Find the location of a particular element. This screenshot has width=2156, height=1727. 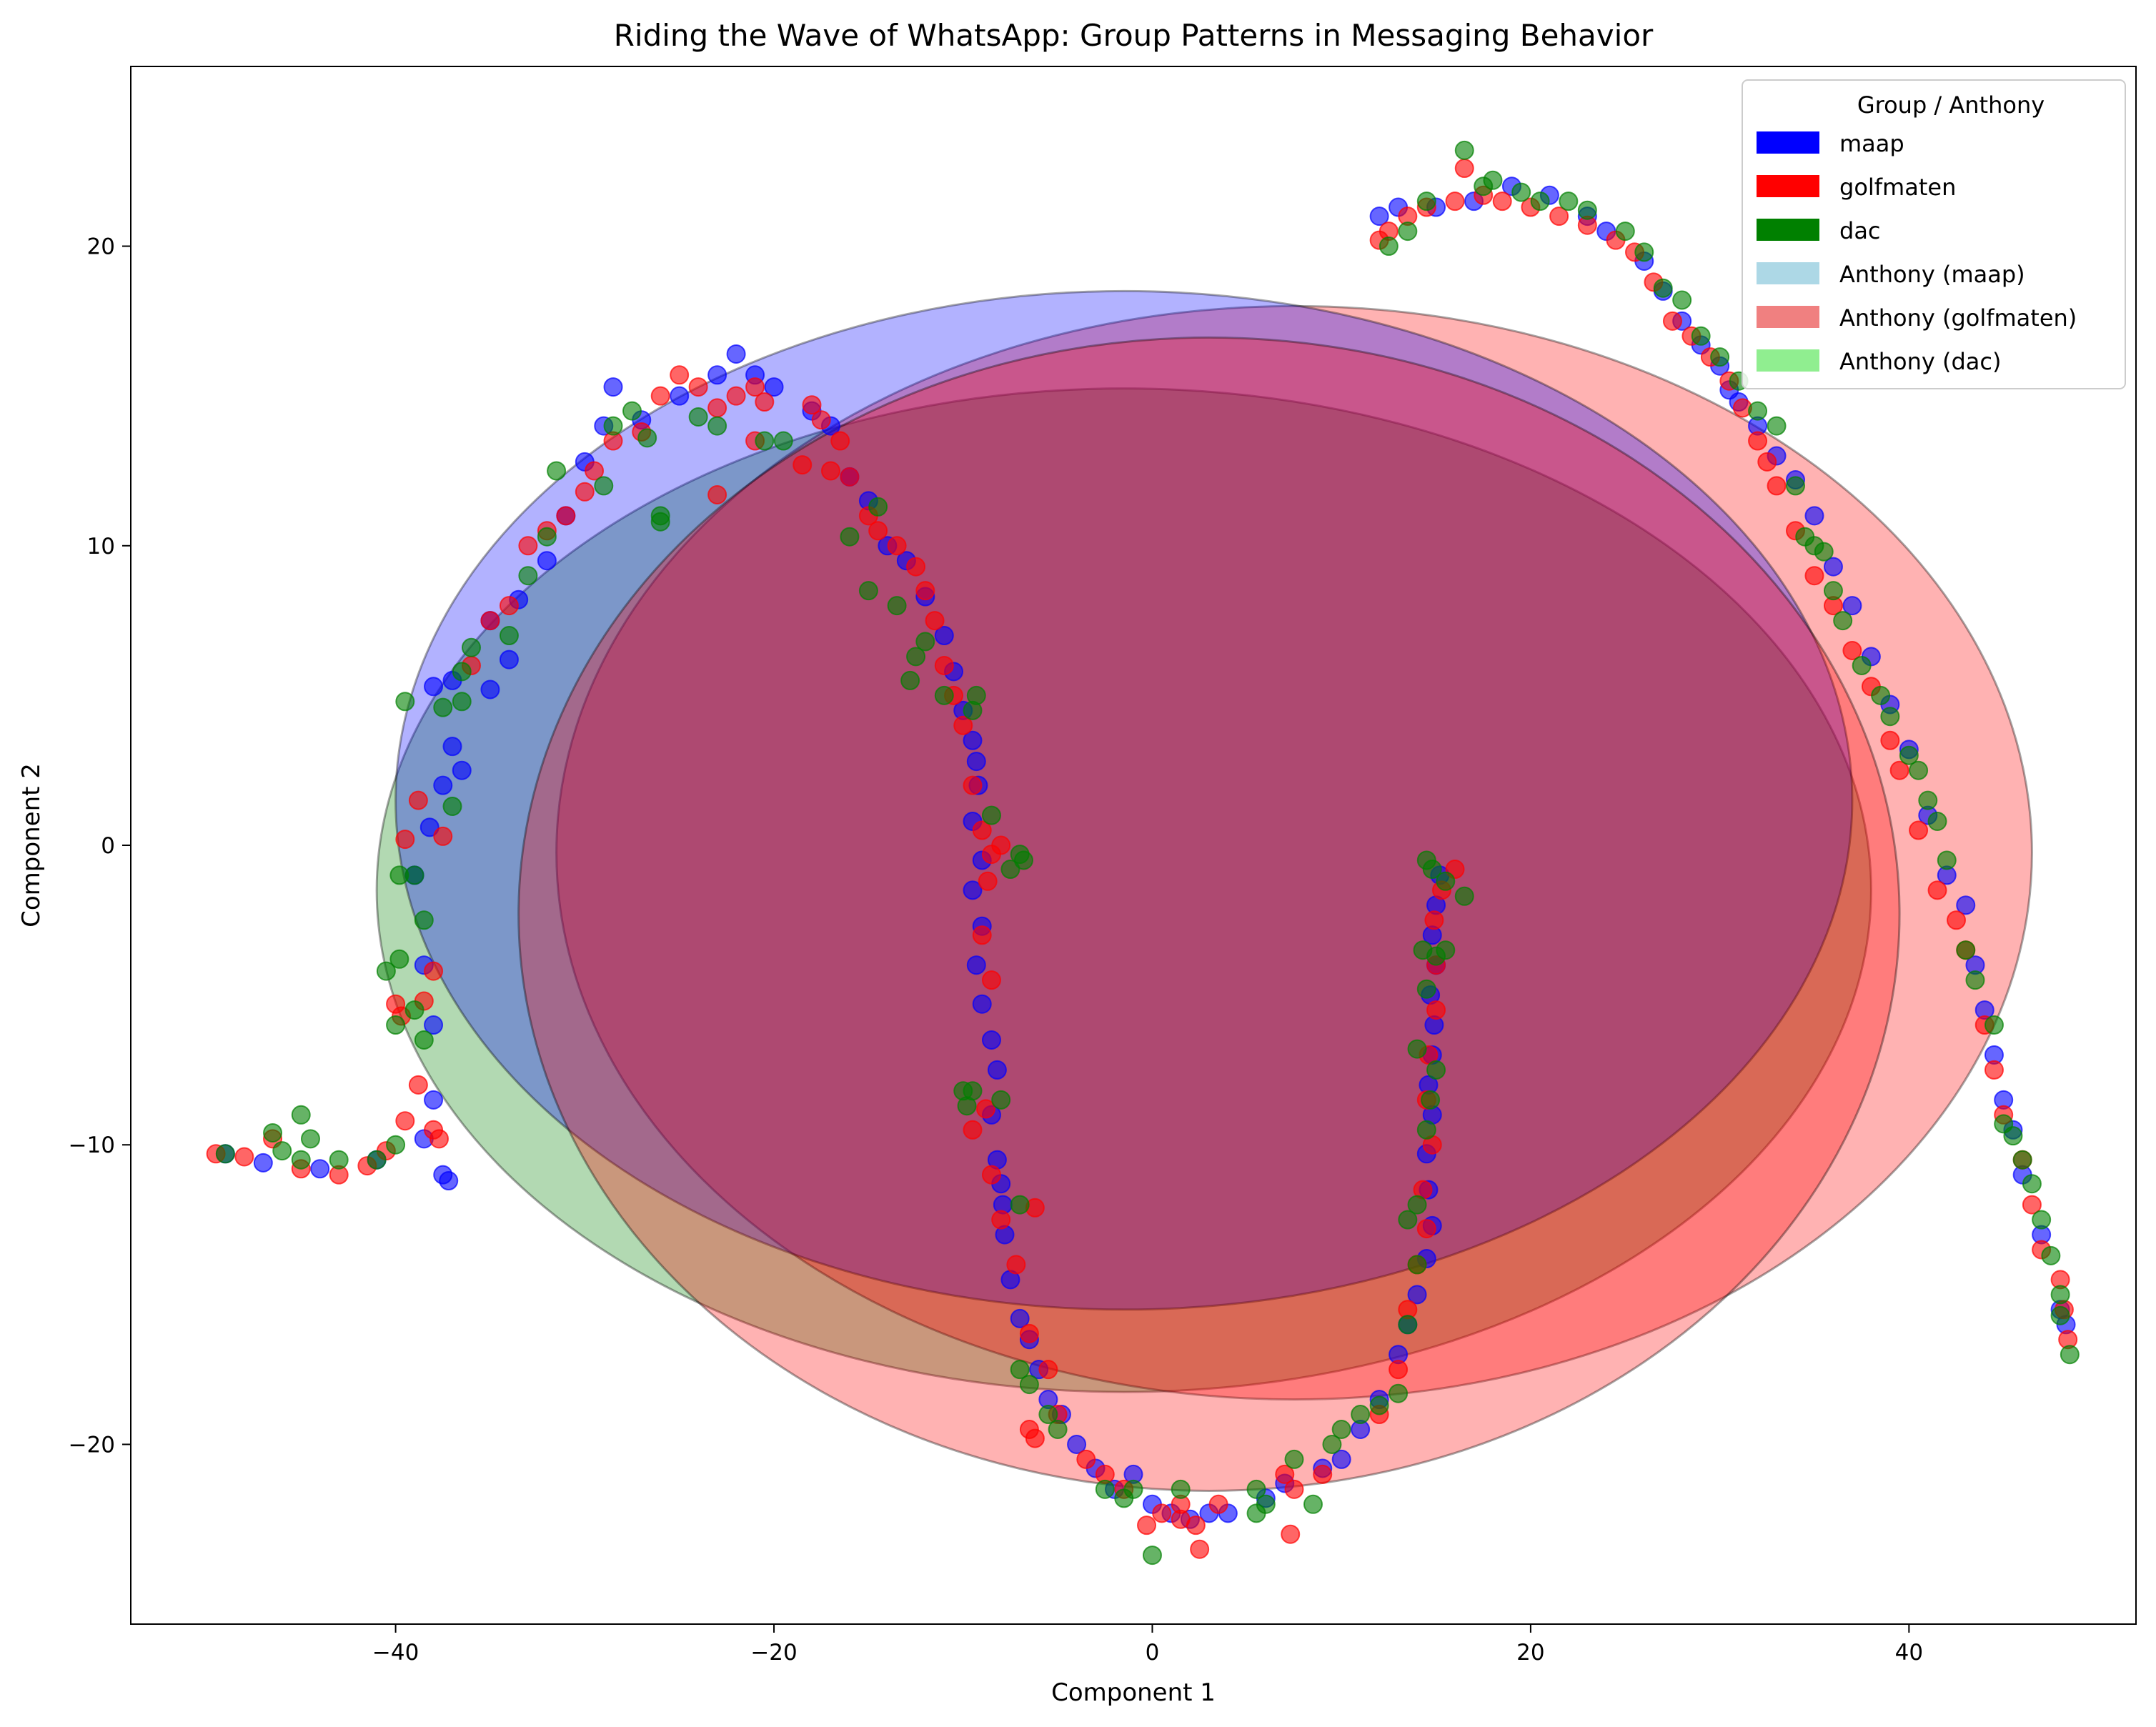

legend-title: Group / Anthony is located at coordinates (1951, 105).